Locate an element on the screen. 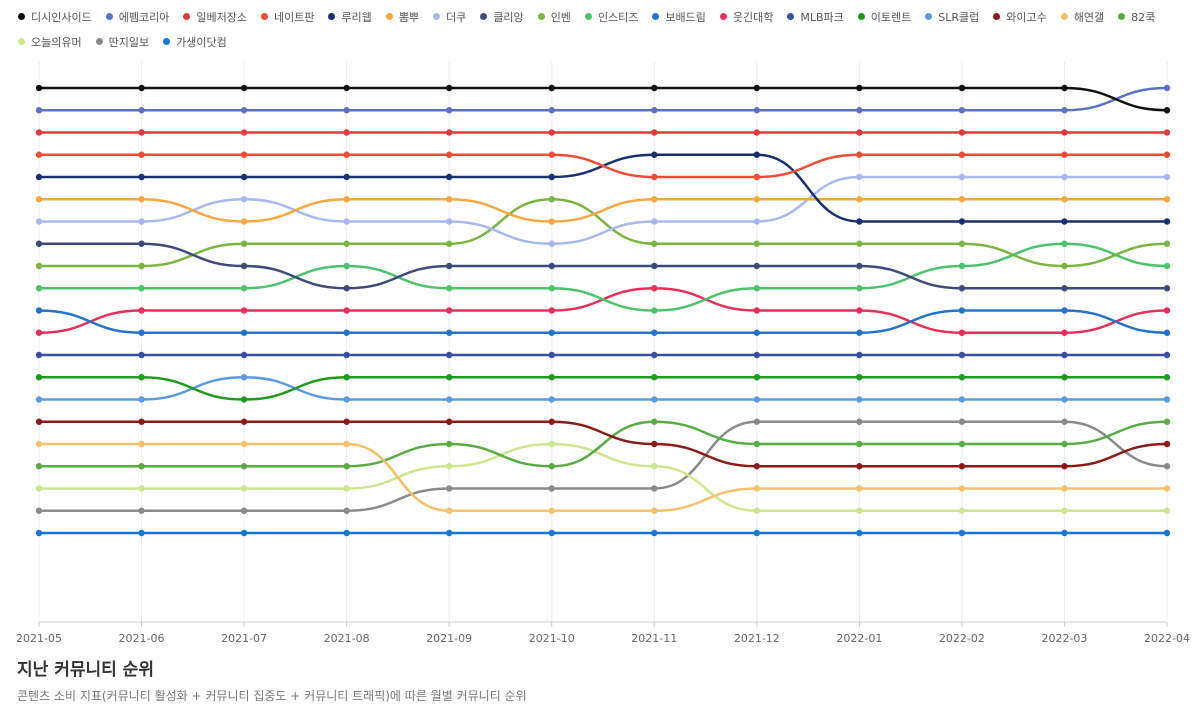 This screenshot has width=1200, height=713. legend-item: 뽐뿌 is located at coordinates (402, 16).